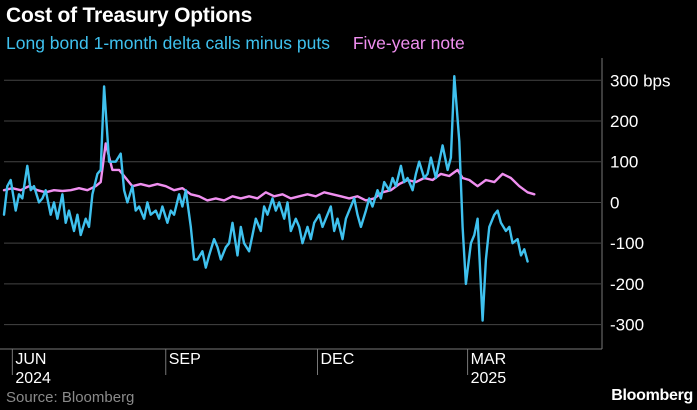  I want to click on x-tick-label: JUN, so click(30, 359).